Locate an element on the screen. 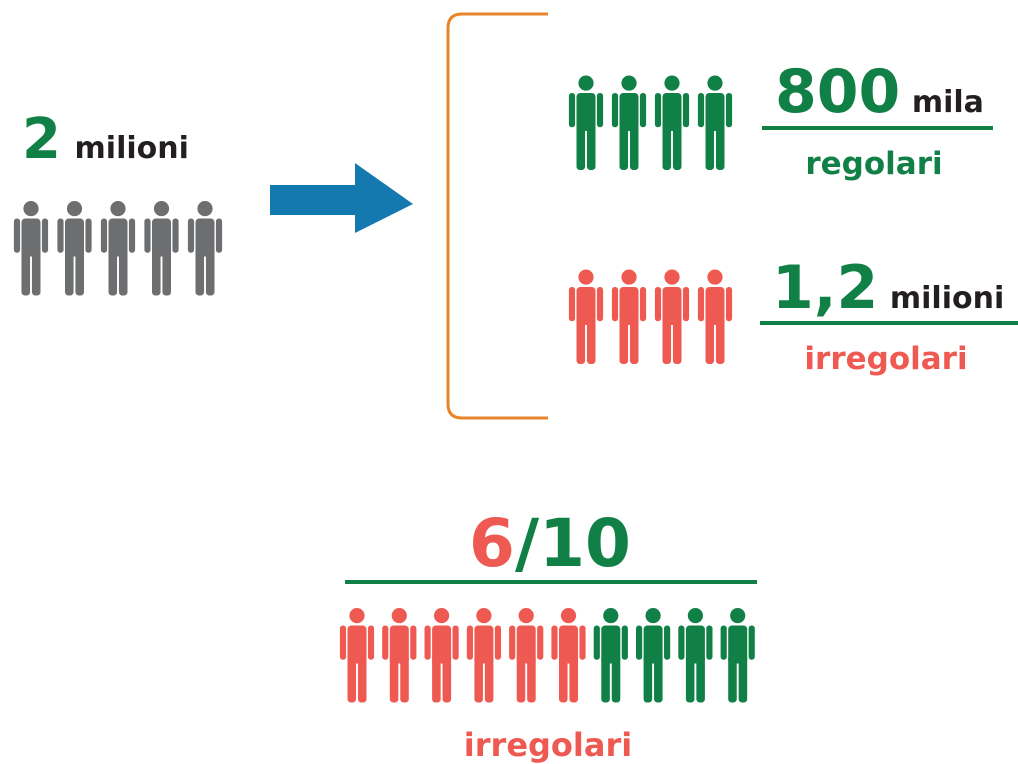 The height and width of the screenshot is (764, 1018). group-caption: regolari is located at coordinates (873, 164).